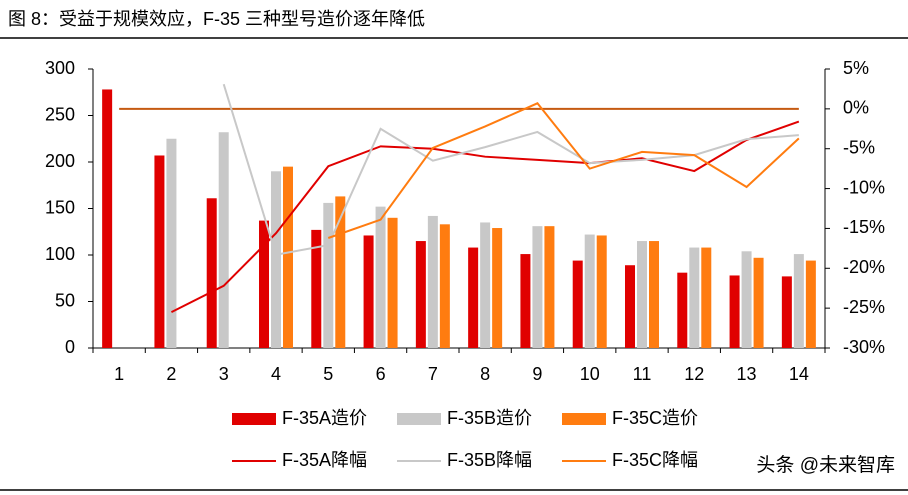  What do you see at coordinates (324, 460) in the screenshot?
I see `legend-label: F-35A降幅` at bounding box center [324, 460].